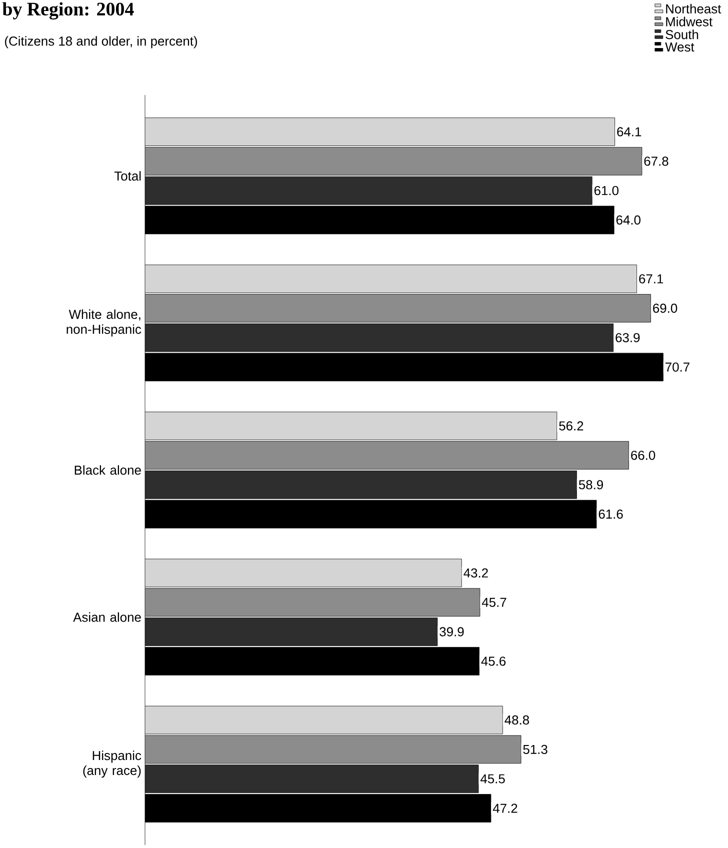 This screenshot has width=728, height=848. What do you see at coordinates (610, 514) in the screenshot?
I see `data-label: 61.6` at bounding box center [610, 514].